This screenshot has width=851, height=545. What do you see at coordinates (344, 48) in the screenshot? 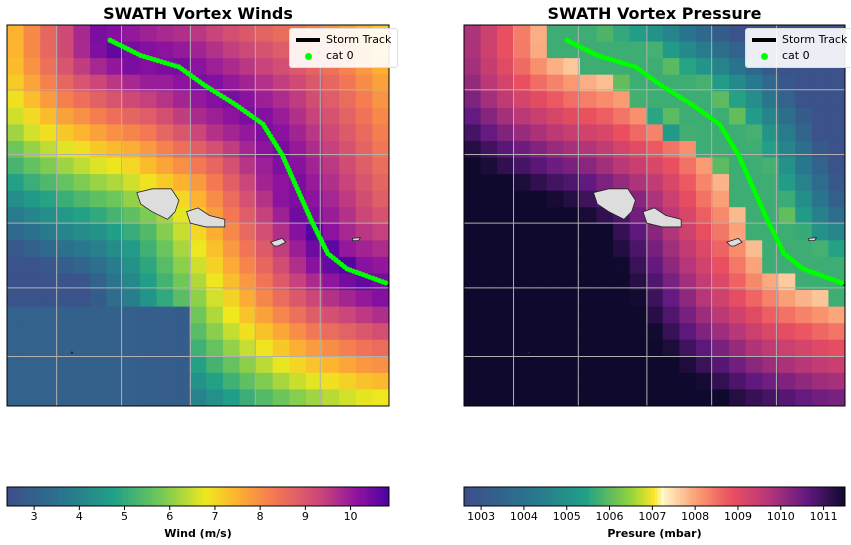
I see `winds-legend: Storm Track cat 0` at bounding box center [344, 48].